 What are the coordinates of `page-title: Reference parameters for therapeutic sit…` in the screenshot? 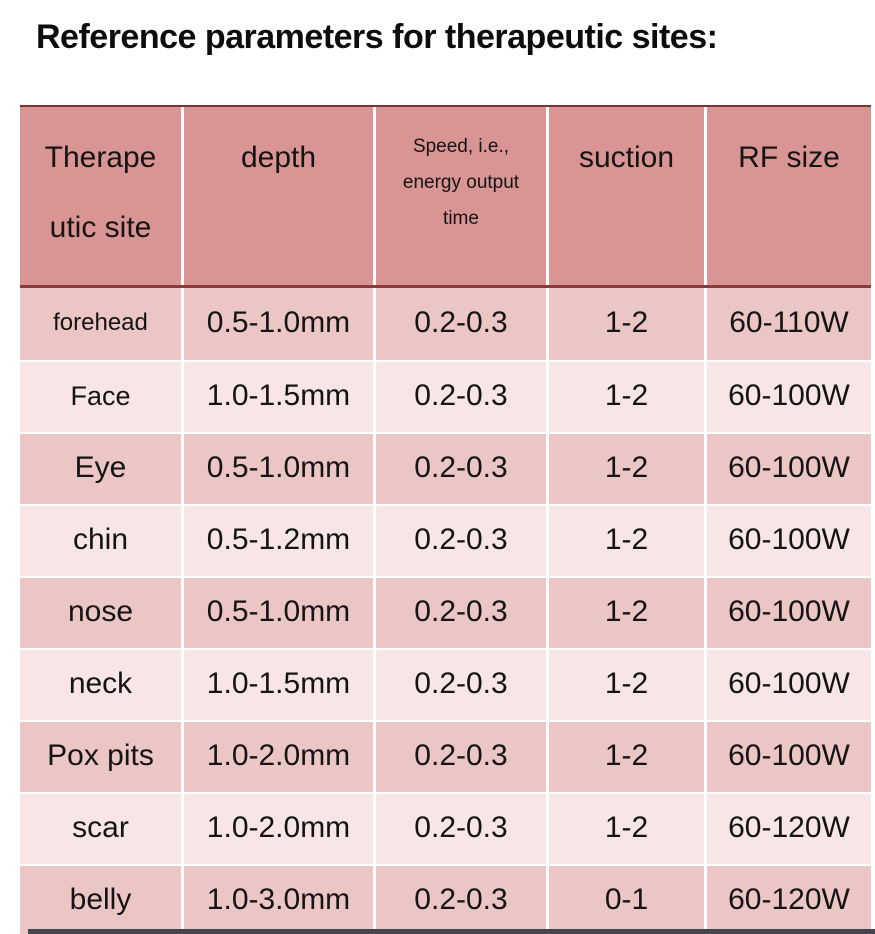 It's located at (377, 37).